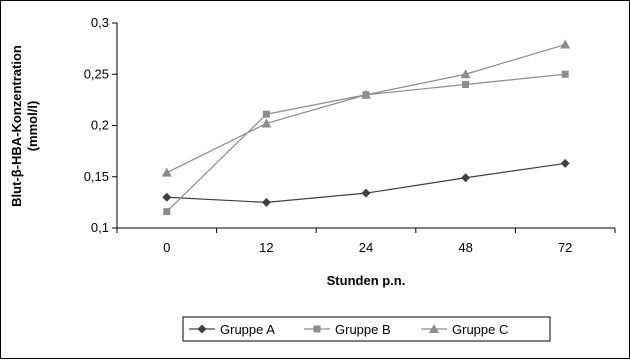 Image resolution: width=630 pixels, height=360 pixels. What do you see at coordinates (100, 22) in the screenshot?
I see `y-tick-label: 0,3` at bounding box center [100, 22].